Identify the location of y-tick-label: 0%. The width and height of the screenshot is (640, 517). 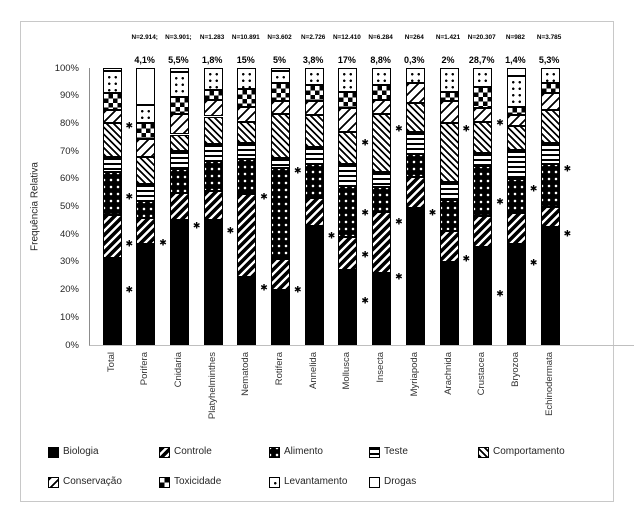
(72, 345).